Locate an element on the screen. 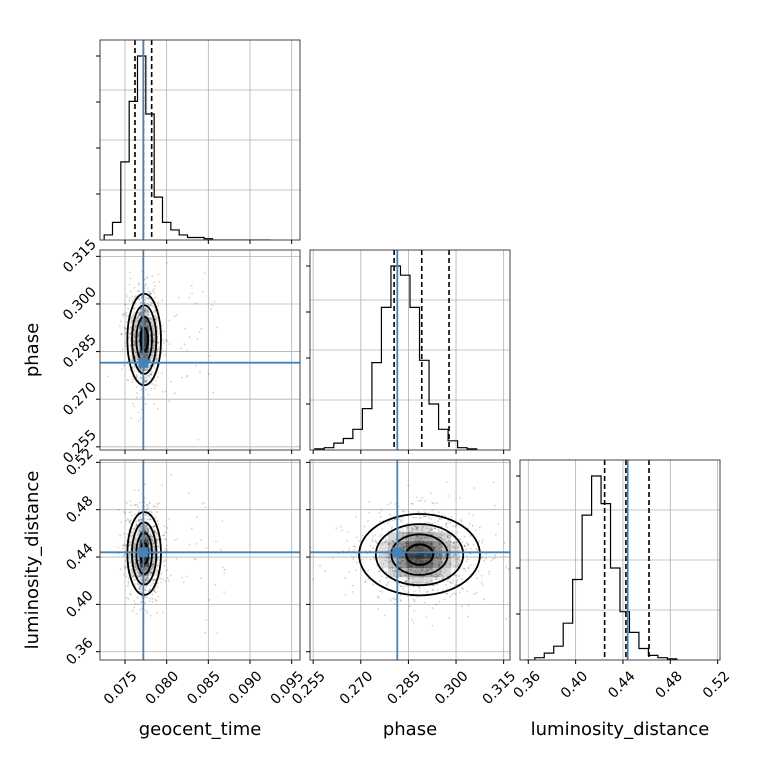 Image resolution: width=760 pixels, height=760 pixels. x-tick-label: 0.300 is located at coordinates (452, 688).